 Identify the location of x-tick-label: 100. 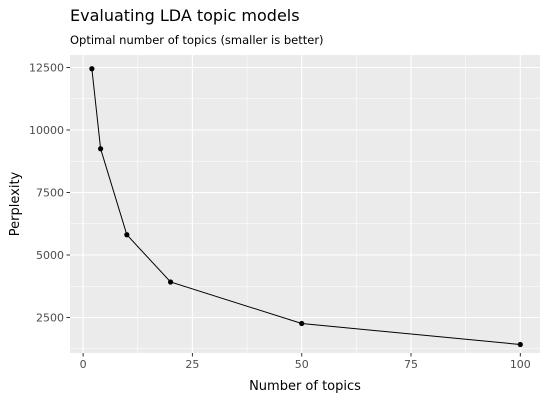
(520, 364).